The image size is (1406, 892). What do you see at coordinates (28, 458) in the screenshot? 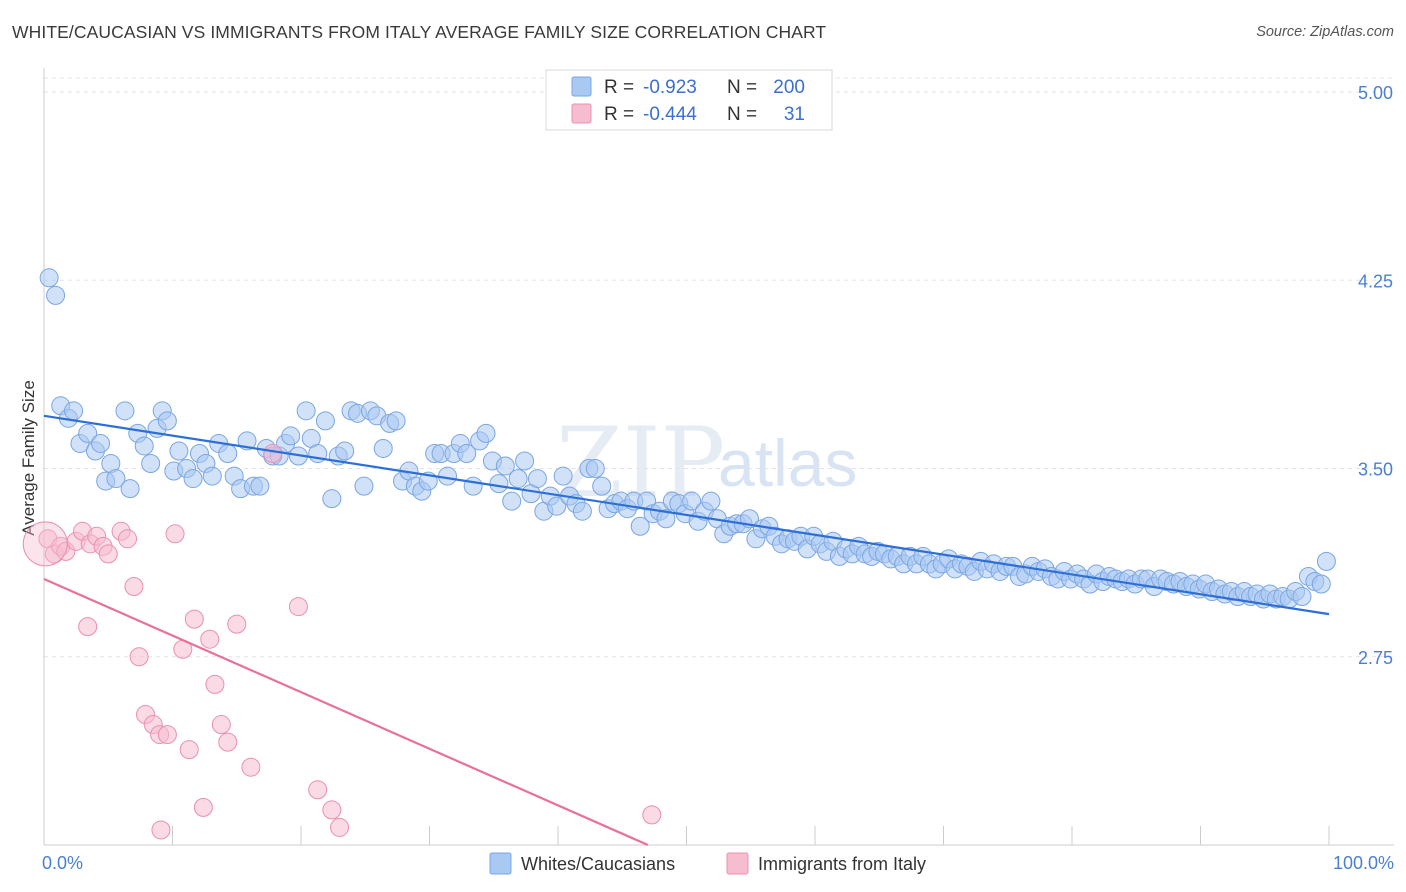
I see `y-axis-label: Average Family Size` at bounding box center [28, 458].